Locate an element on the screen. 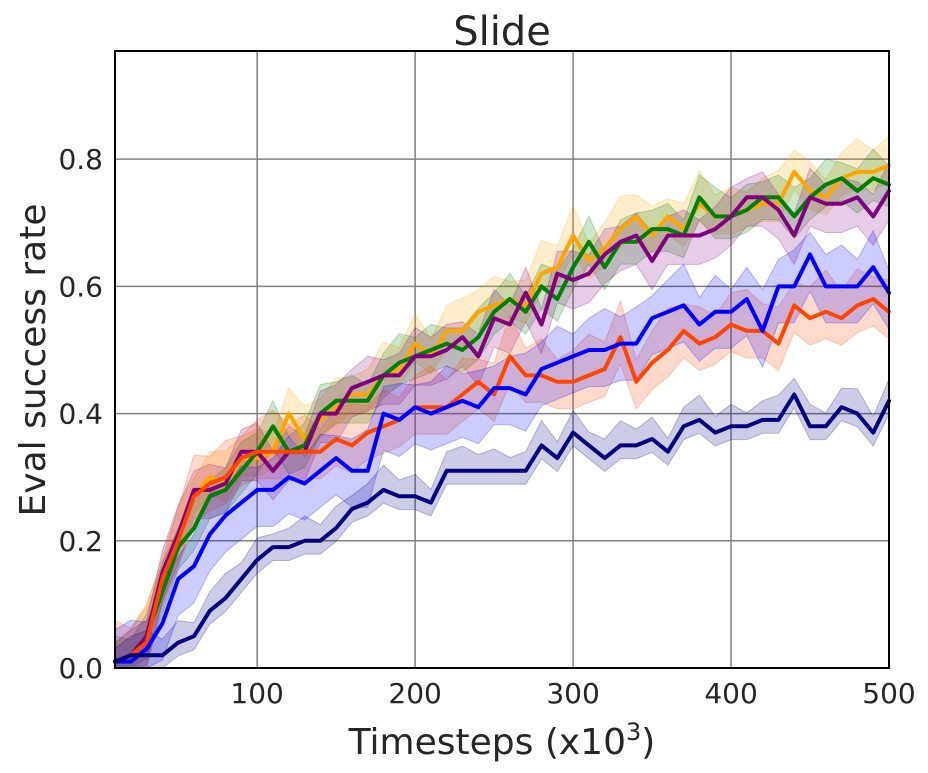 The image size is (928, 773). x-tick-label: 400 is located at coordinates (730, 693).